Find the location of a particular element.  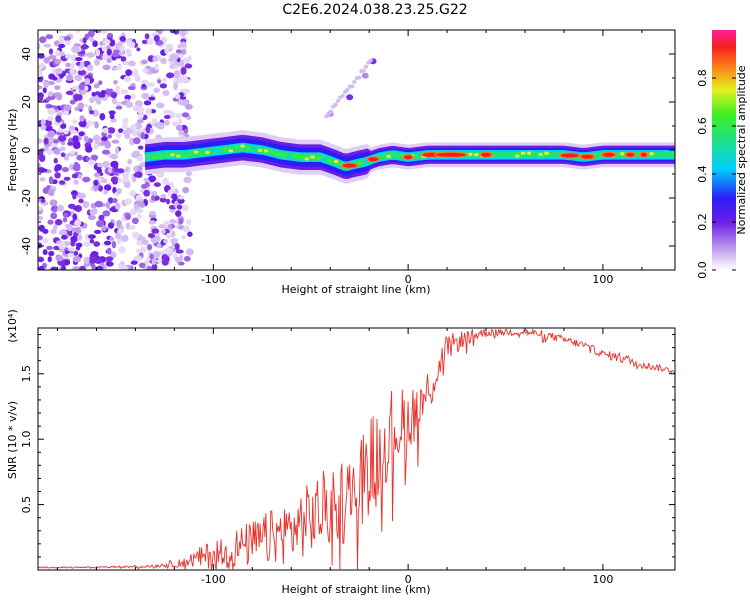

y-tick-label: 0 is located at coordinates (26, 150).